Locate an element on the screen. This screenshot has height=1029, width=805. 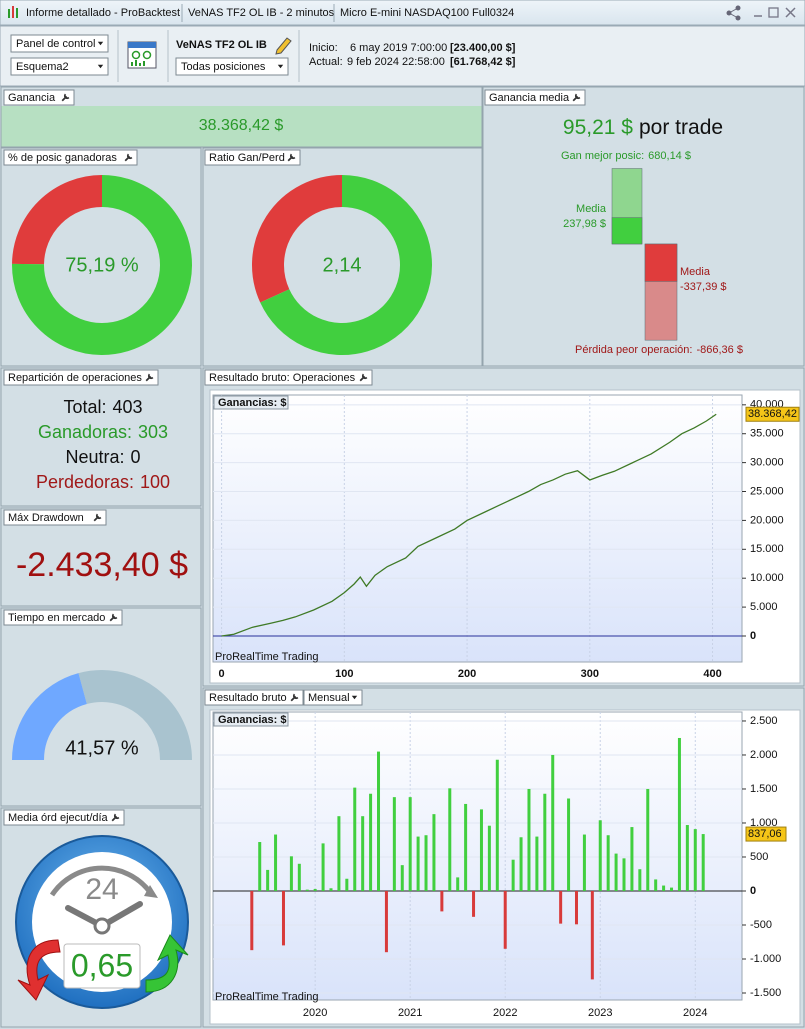
start-label: Inicio: is located at coordinates (323, 48).